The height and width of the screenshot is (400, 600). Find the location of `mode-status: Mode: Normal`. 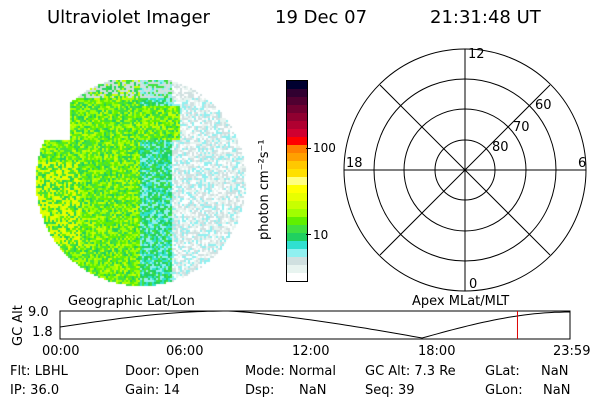

mode-status: Mode: Normal is located at coordinates (290, 371).